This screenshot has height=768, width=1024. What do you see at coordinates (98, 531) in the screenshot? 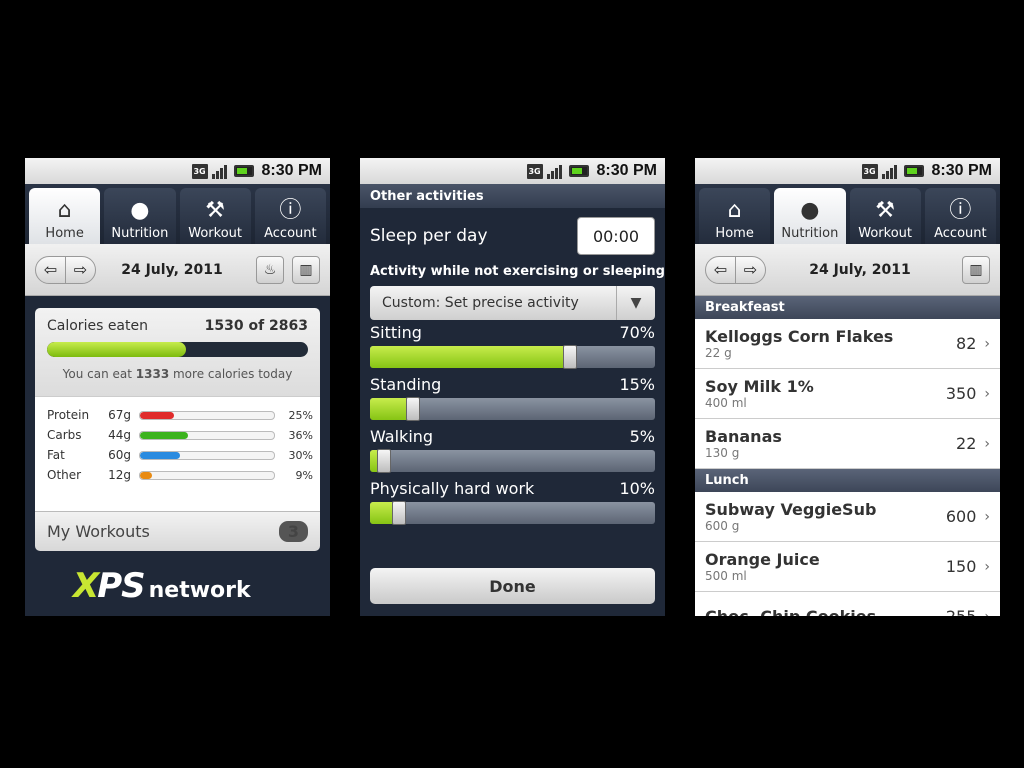
I see `my-workouts-label: My Workouts` at bounding box center [98, 531].